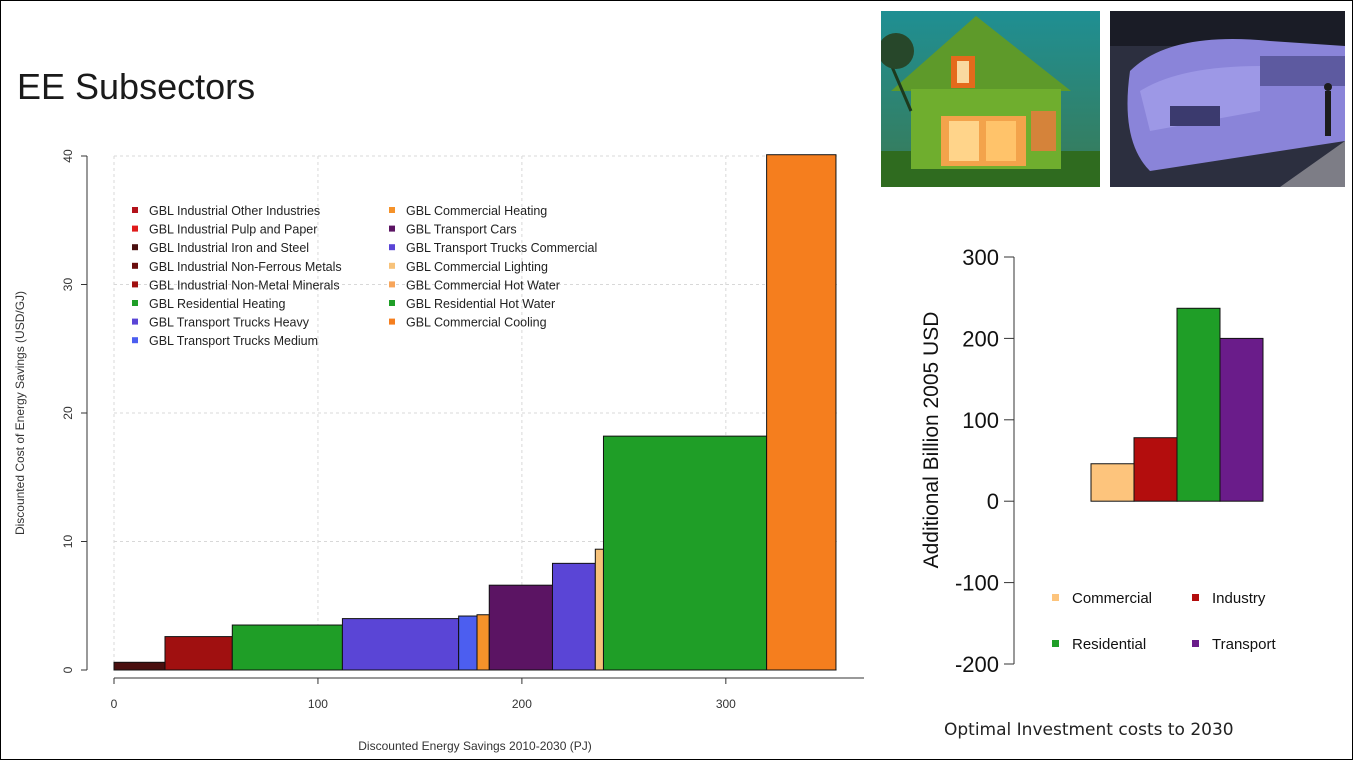 This screenshot has width=1355, height=762. I want to click on x-axis-label: Discounted Energy Savings 2010-2030 (PJ), so click(474, 746).